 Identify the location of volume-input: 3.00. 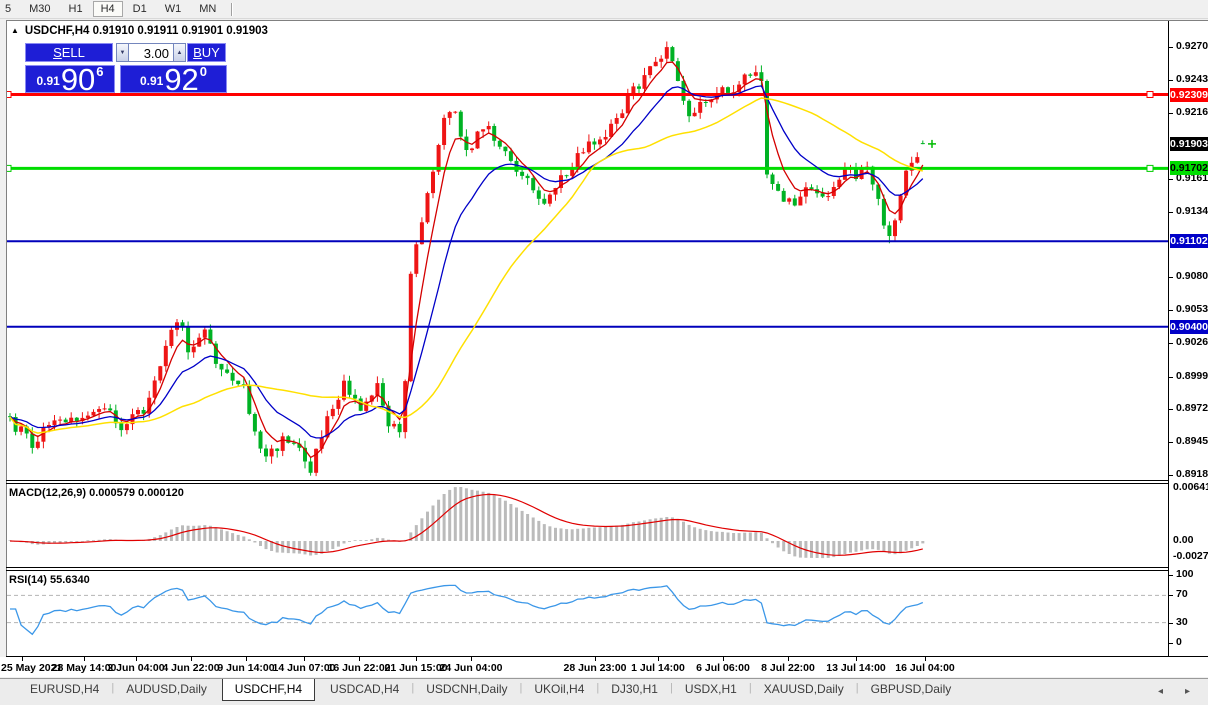
(151, 52).